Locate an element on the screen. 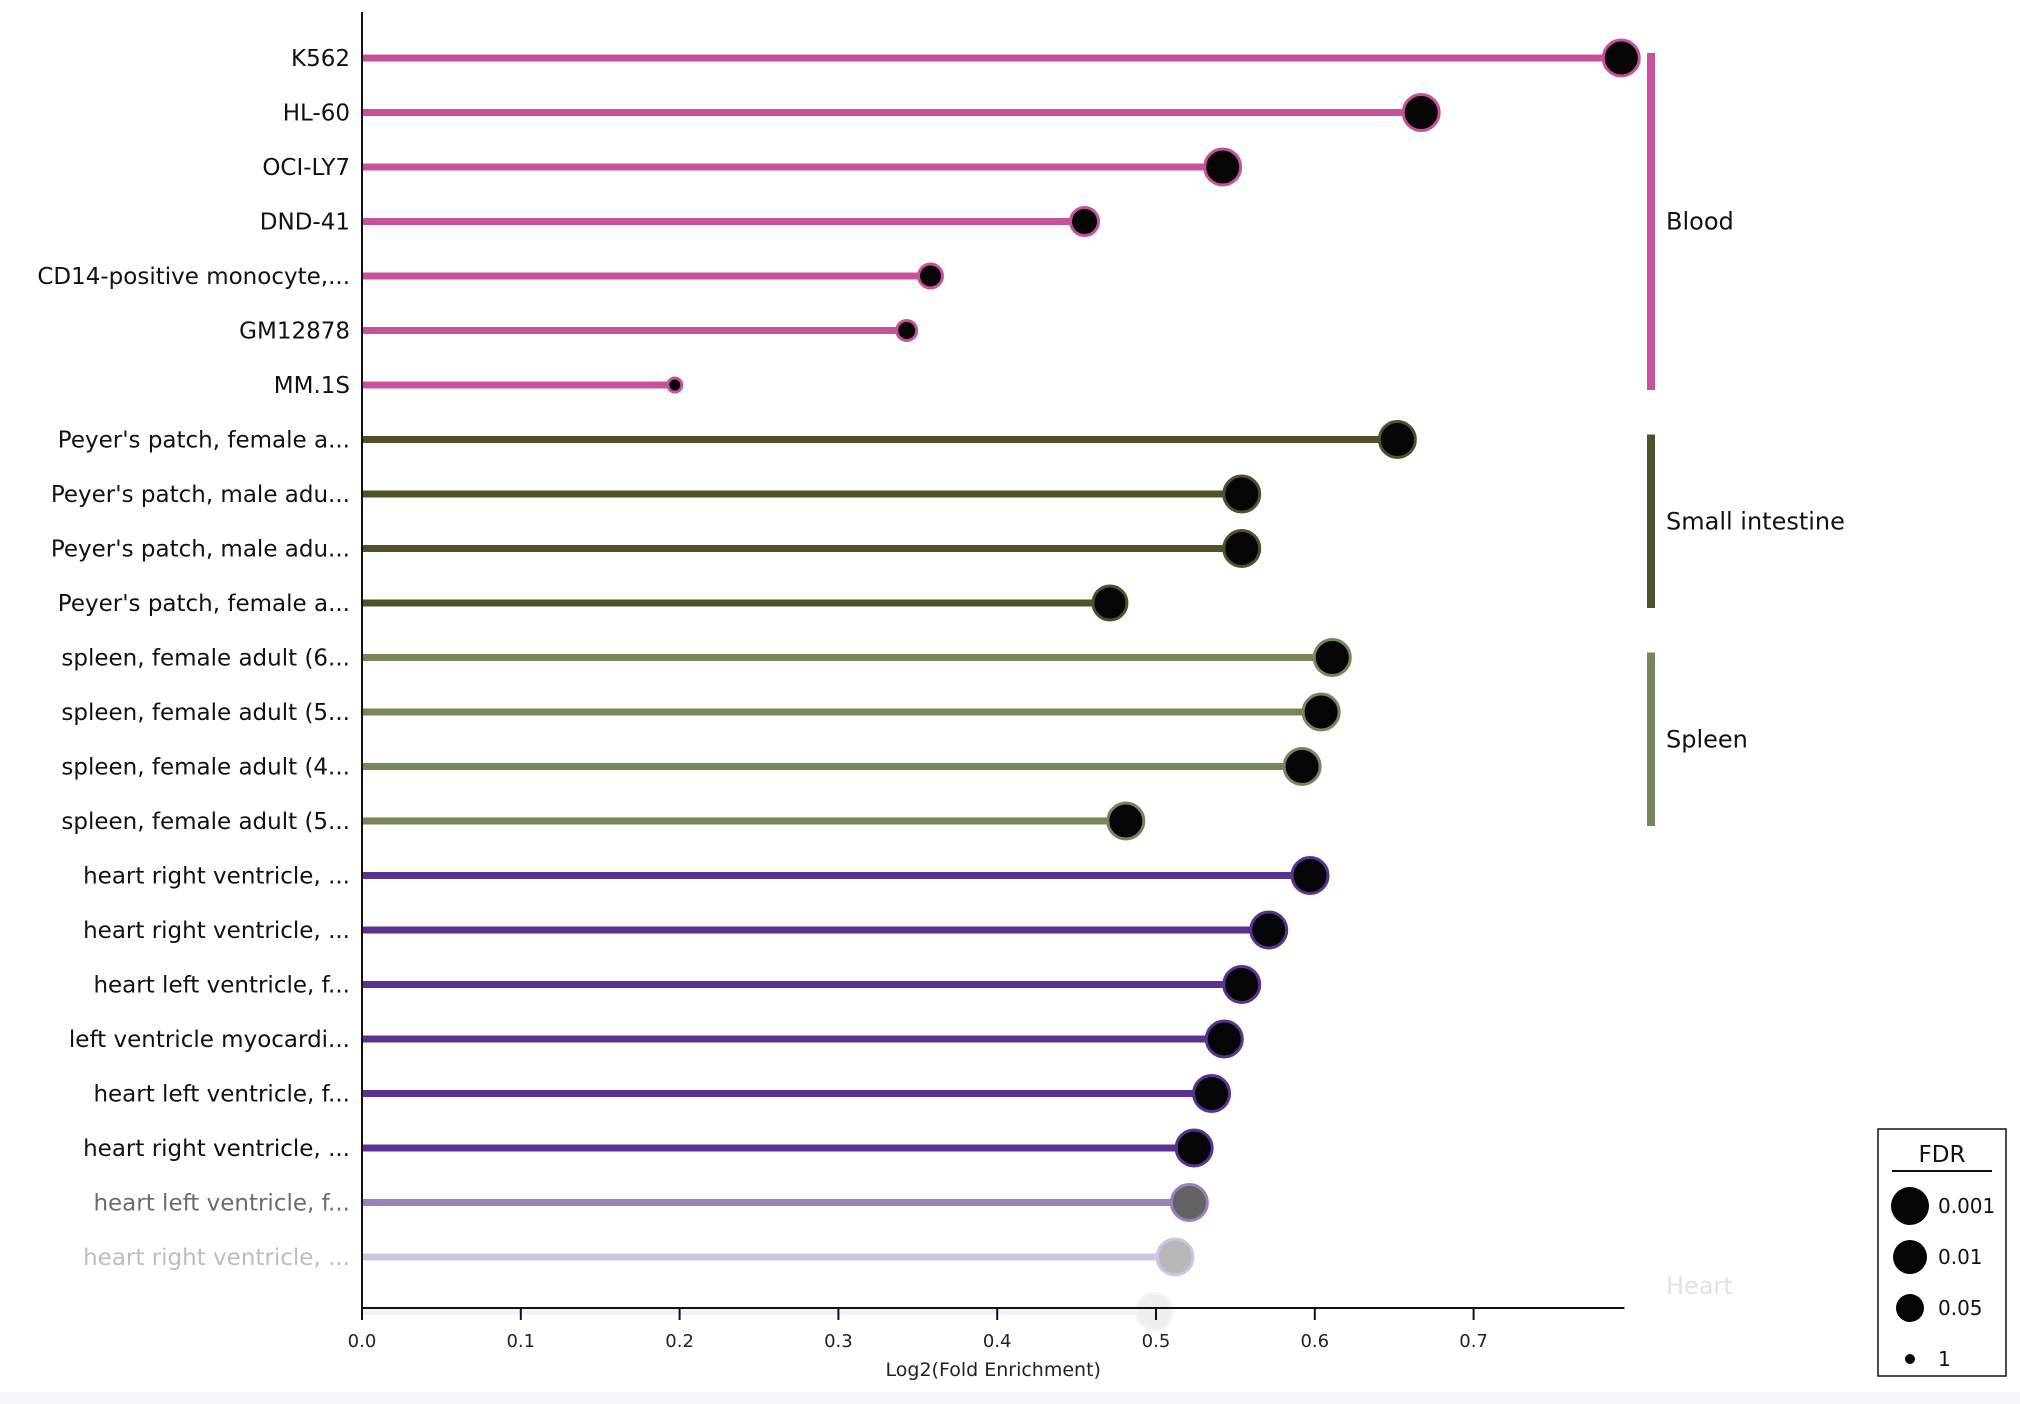 The height and width of the screenshot is (1404, 2020). x-tick-label: 0.5 is located at coordinates (1156, 1341).